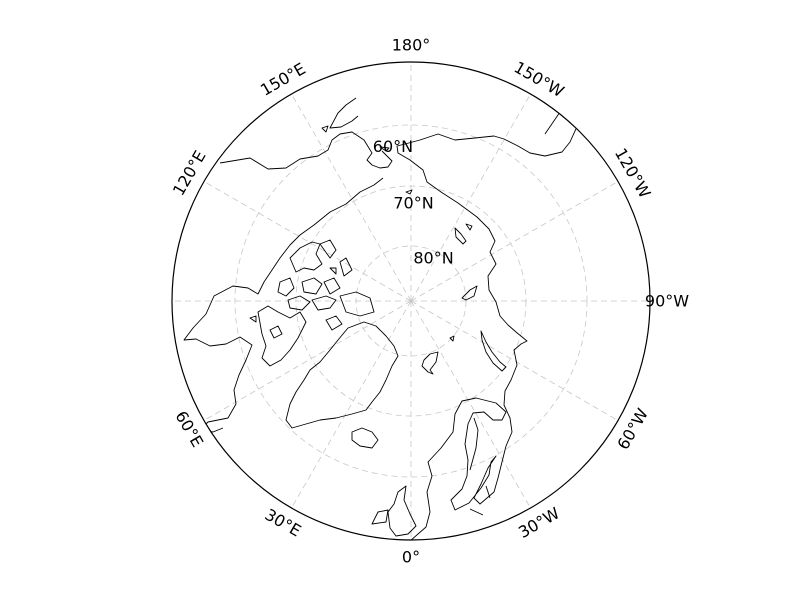 The height and width of the screenshot is (600, 800). What do you see at coordinates (439, 217) in the screenshot?
I see `coastline-new-siberian-islands` at bounding box center [439, 217].